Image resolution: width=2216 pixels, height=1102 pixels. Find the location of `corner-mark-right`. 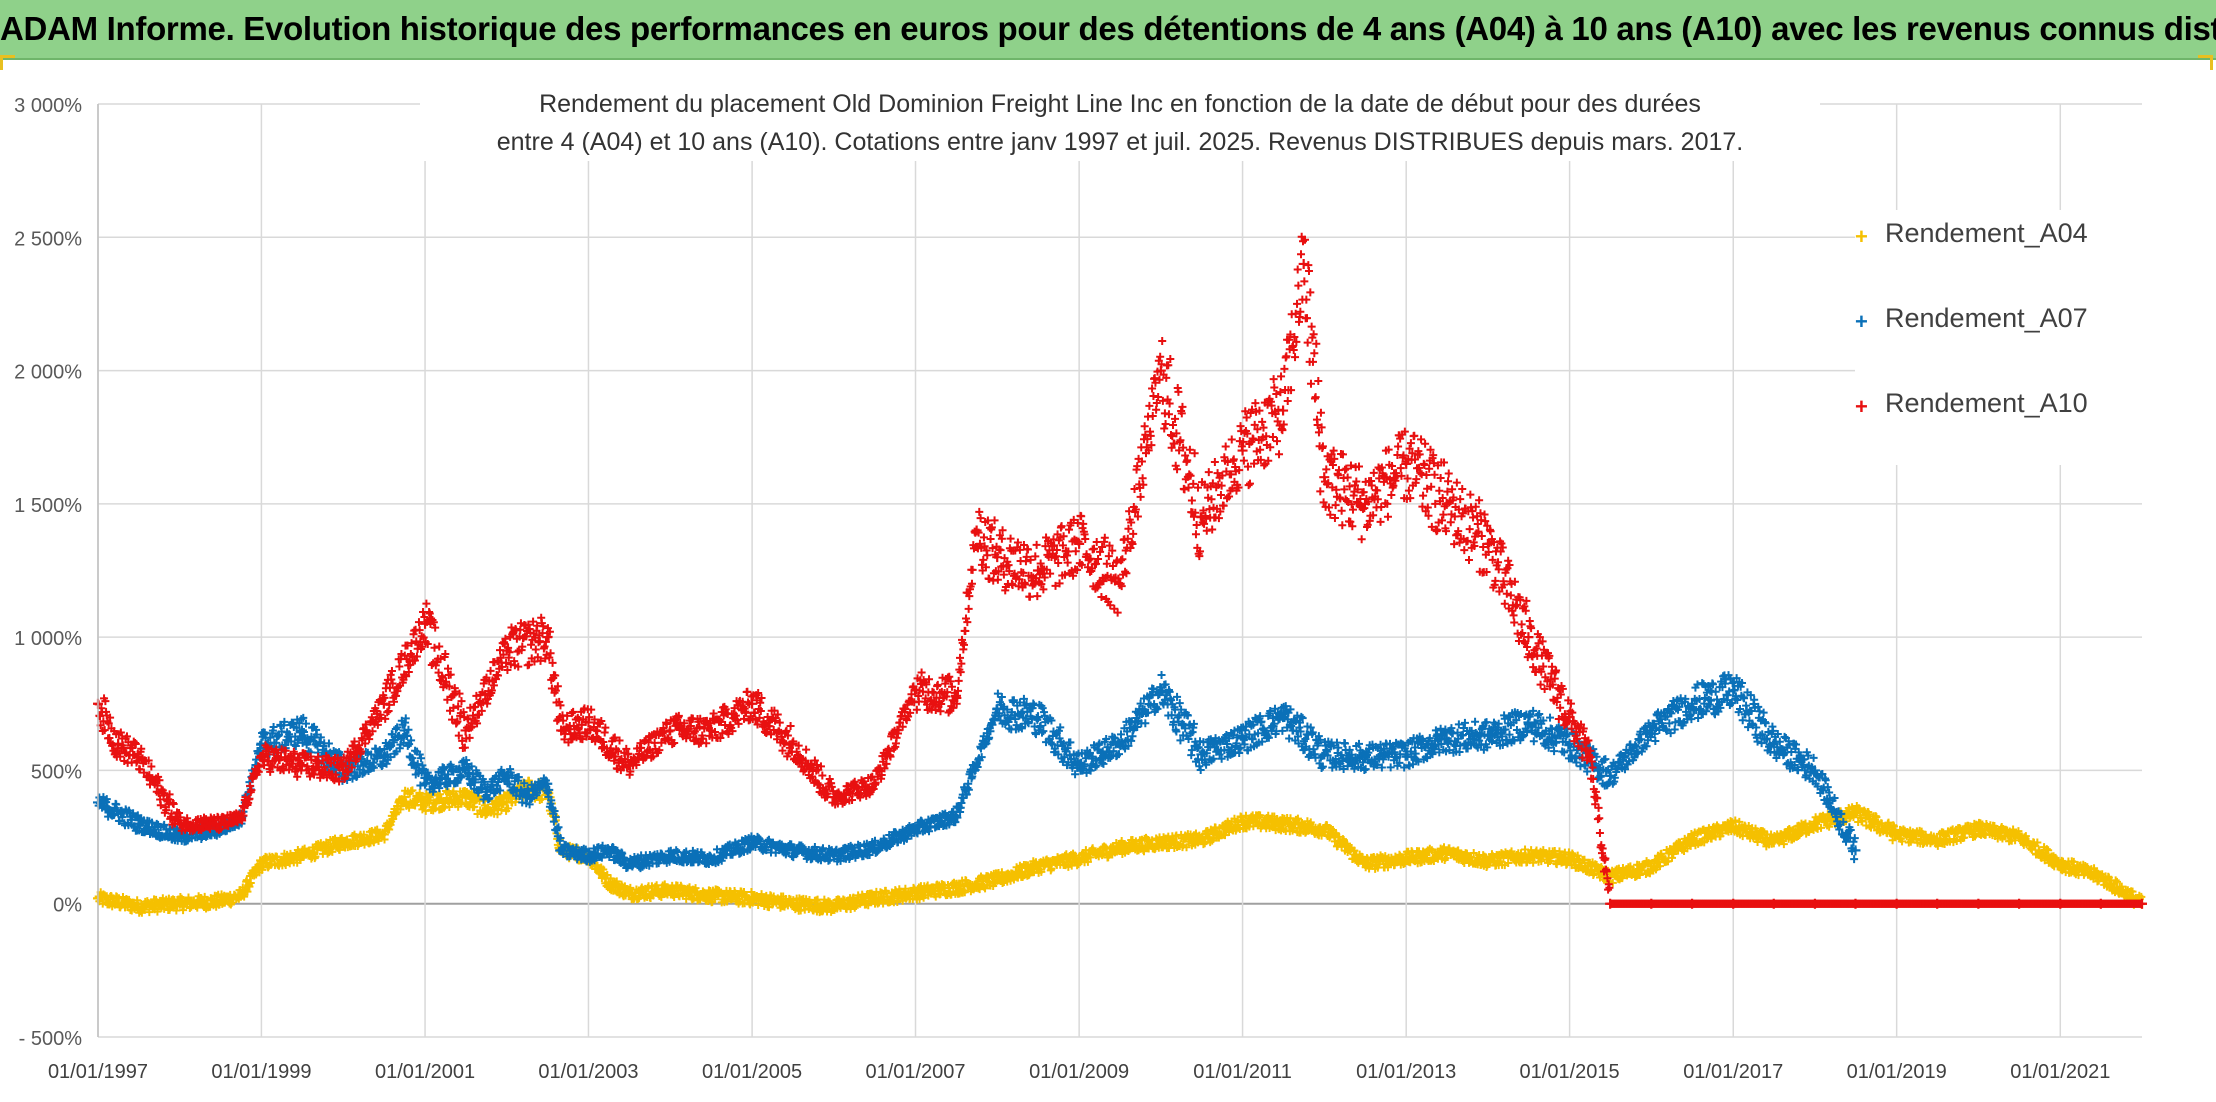

corner-mark-right is located at coordinates (2205, 62).